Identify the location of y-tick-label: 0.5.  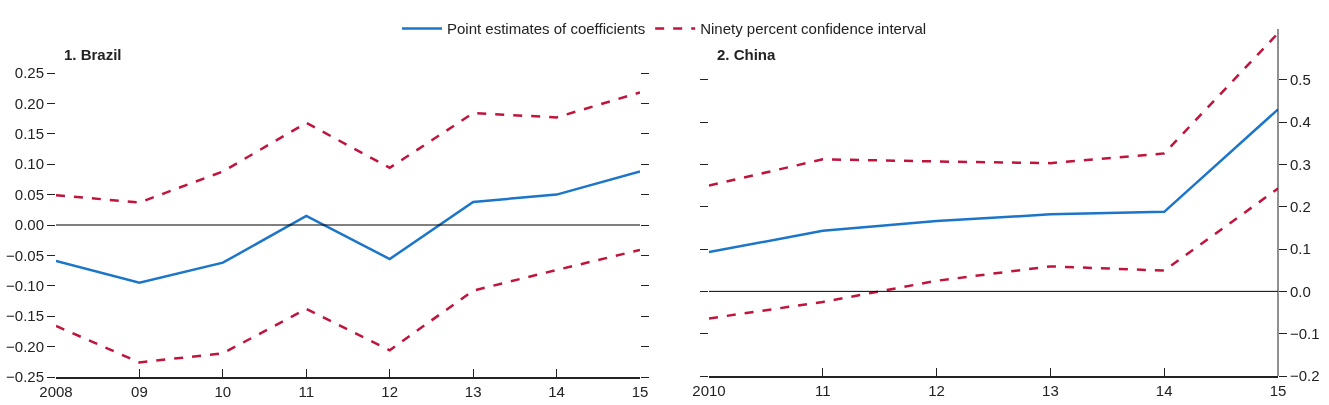
(1300, 80).